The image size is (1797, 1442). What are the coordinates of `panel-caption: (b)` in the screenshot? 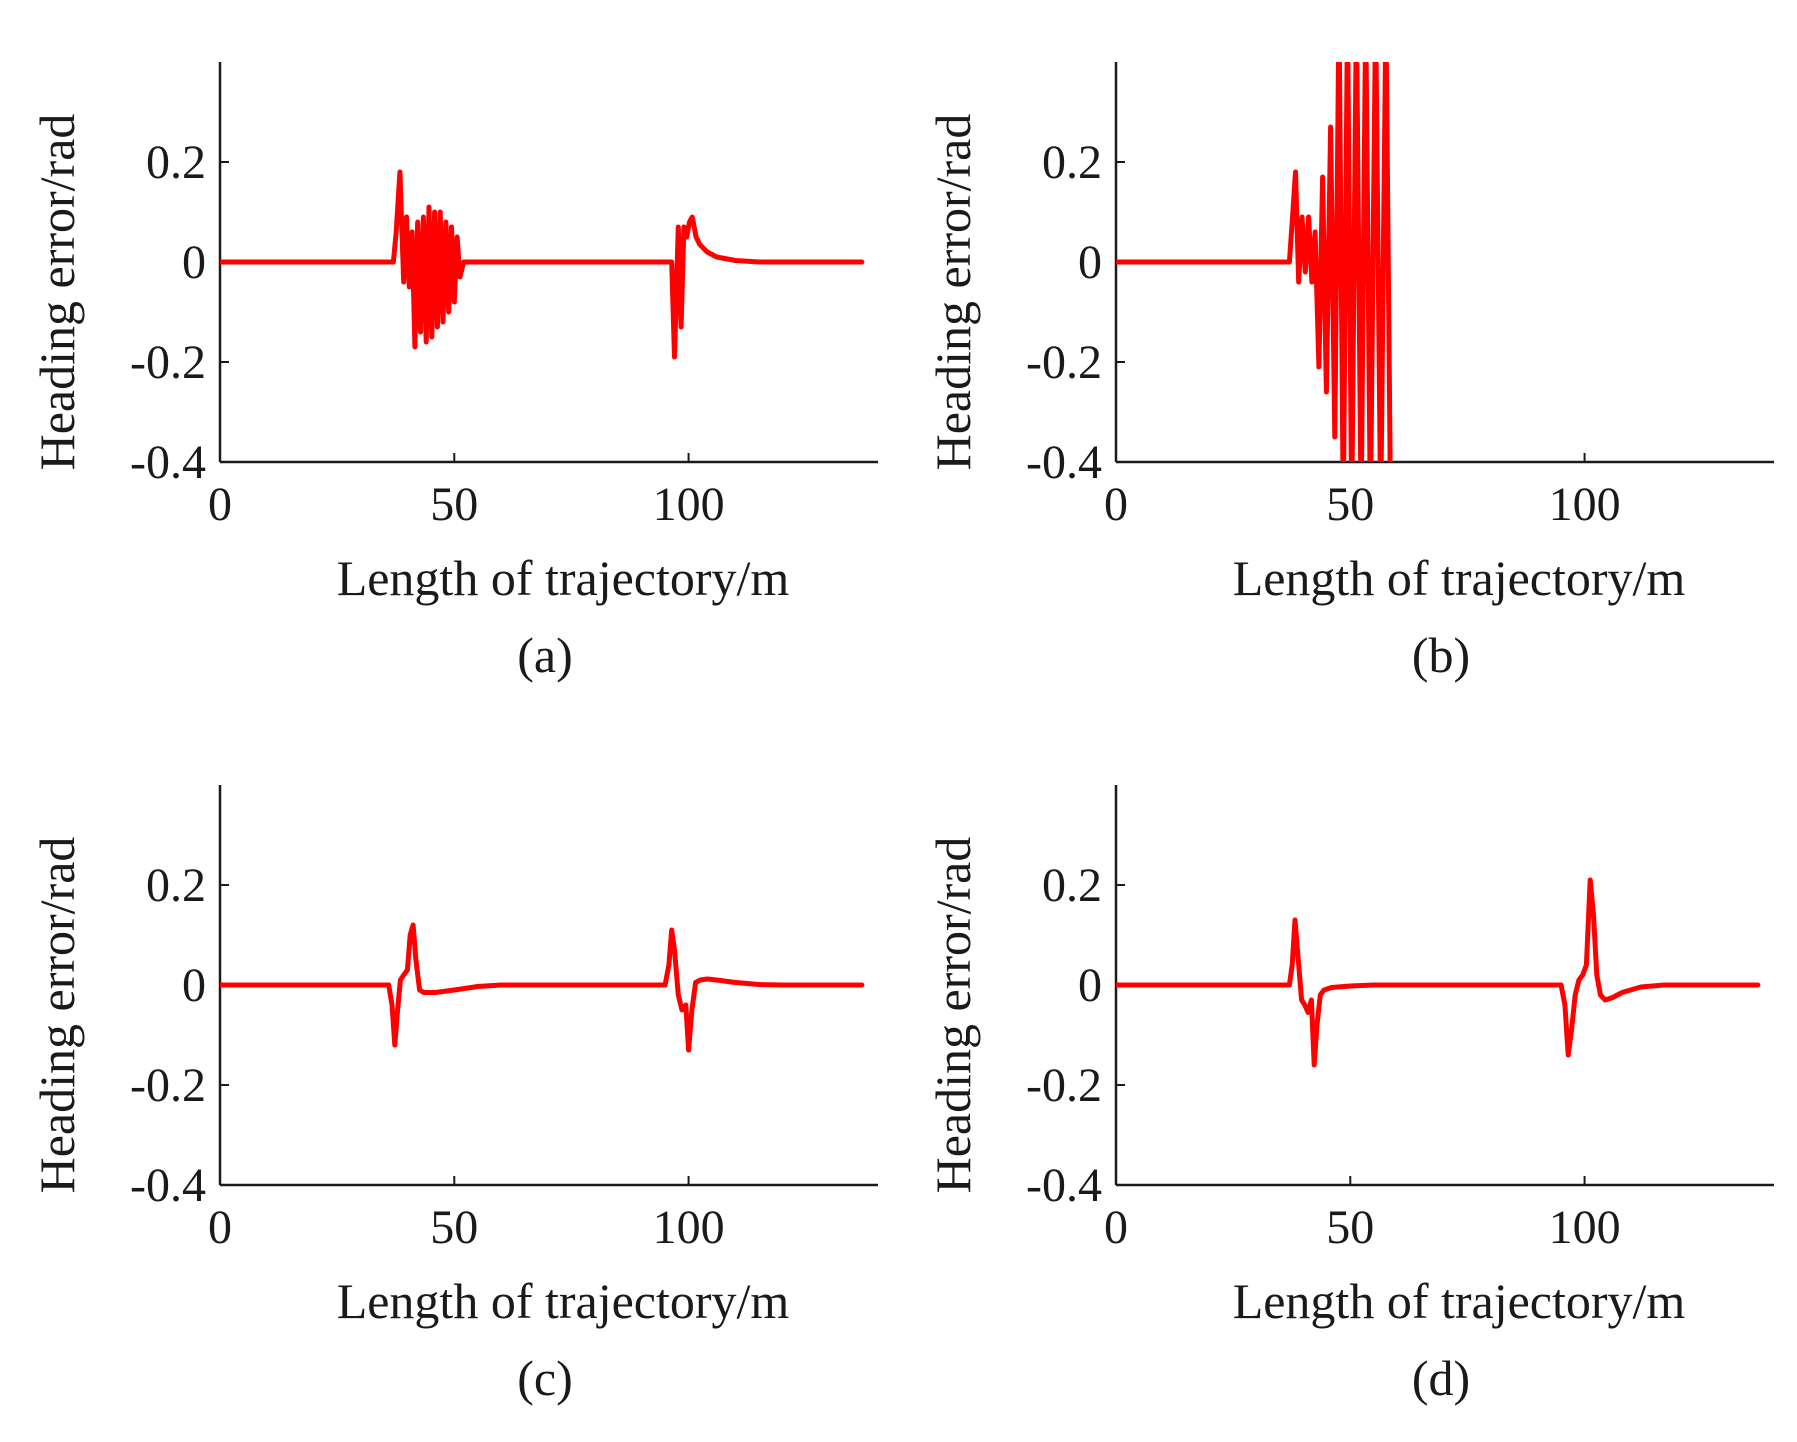 It's located at (1441, 655).